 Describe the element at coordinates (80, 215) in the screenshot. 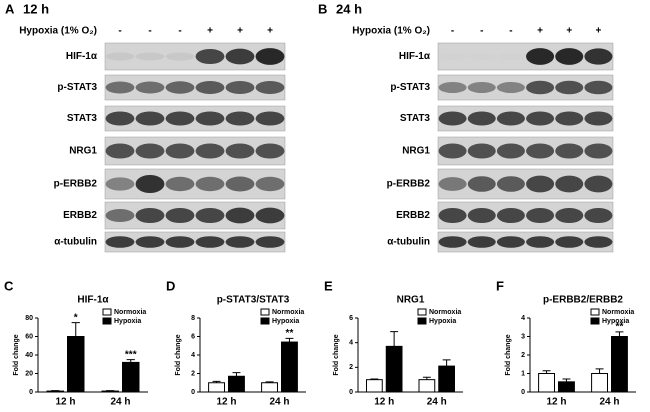

I see `blot-row-label: ERBB2` at that location.